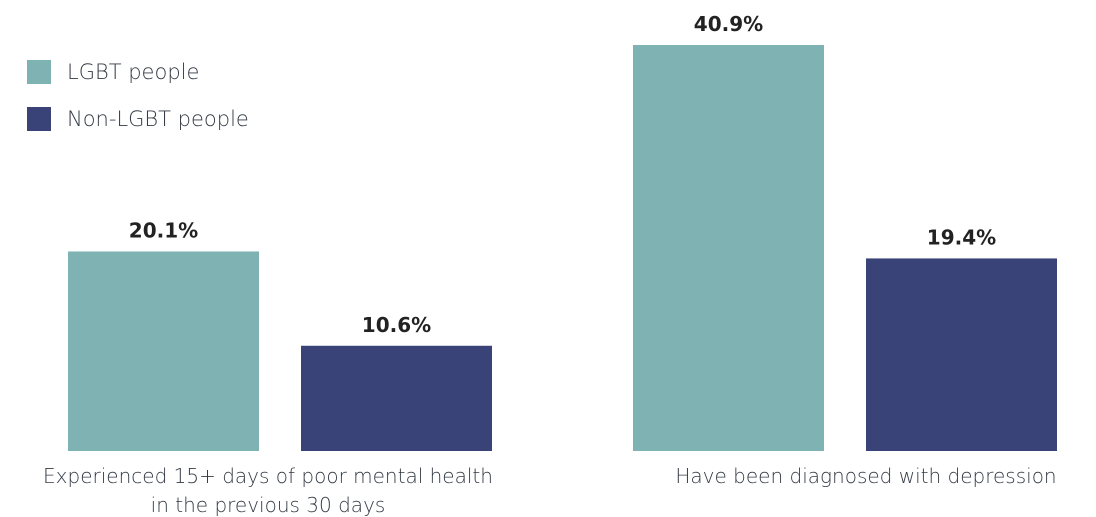 This screenshot has height=517, width=1096. I want to click on legend: LGBT people Non-LGBT people, so click(138, 105).